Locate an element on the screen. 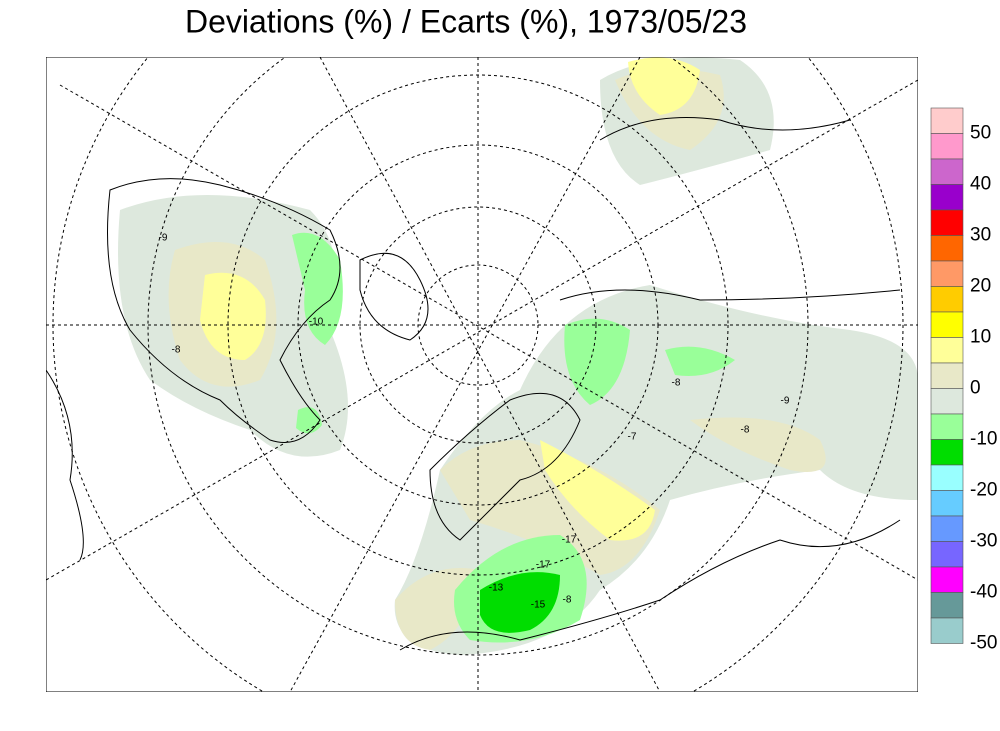 The height and width of the screenshot is (731, 1000). legend-label: -20 is located at coordinates (983, 490).